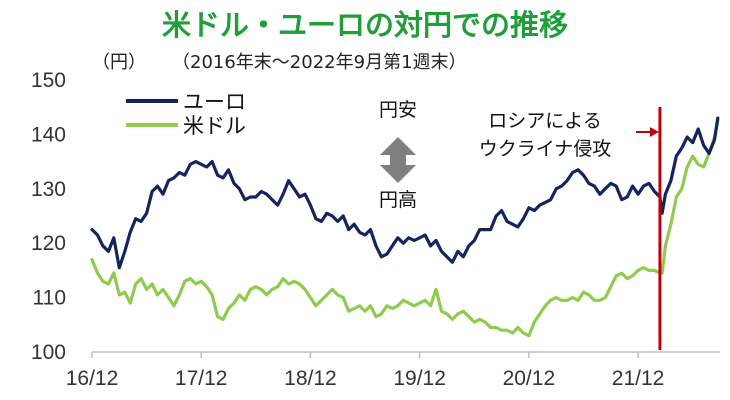 Image resolution: width=730 pixels, height=400 pixels. Describe the element at coordinates (654, 132) in the screenshot. I see `invasion-arrow-icon` at that location.